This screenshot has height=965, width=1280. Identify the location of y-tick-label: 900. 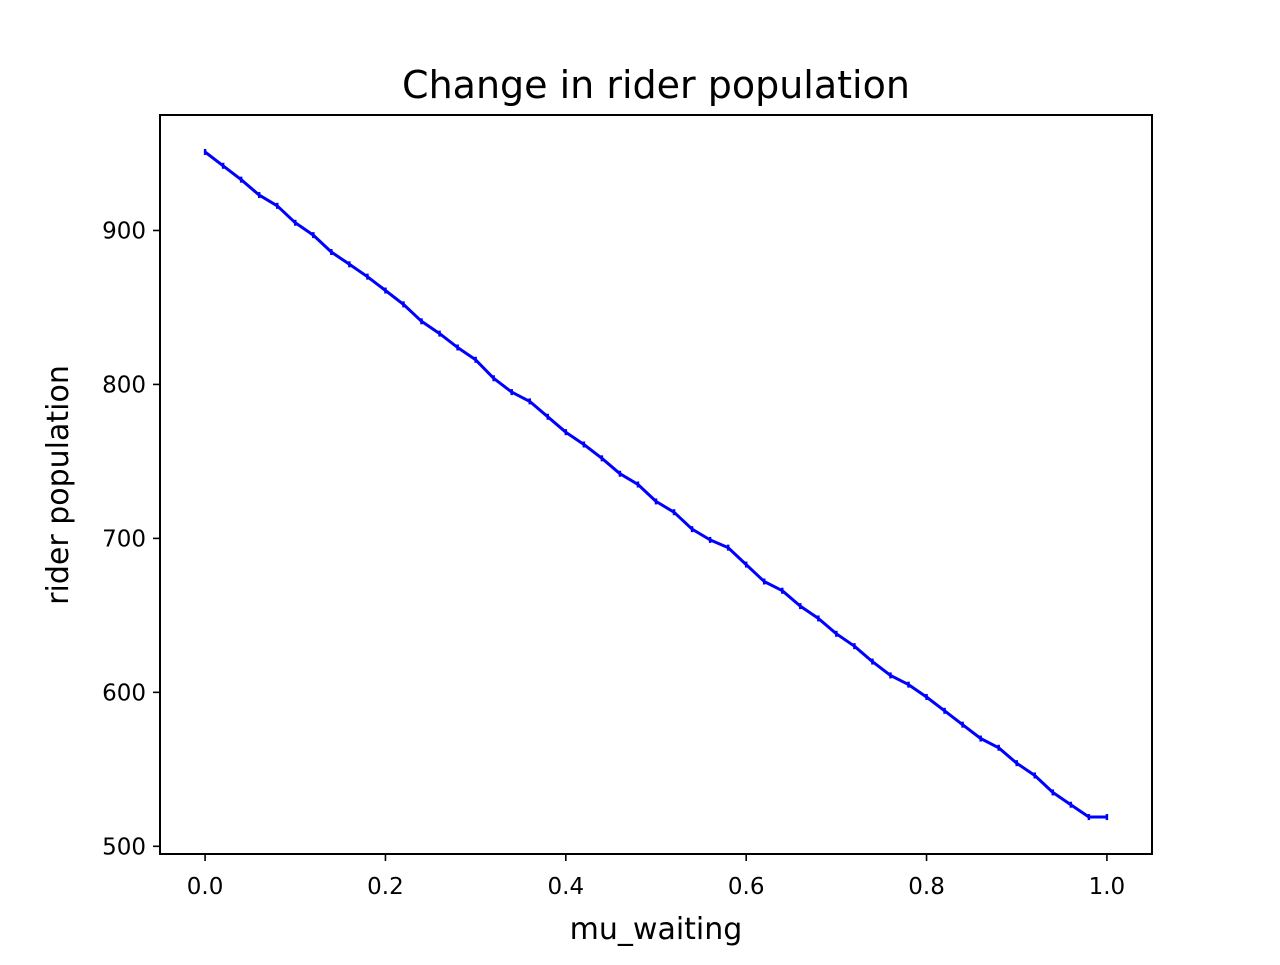
(124, 231).